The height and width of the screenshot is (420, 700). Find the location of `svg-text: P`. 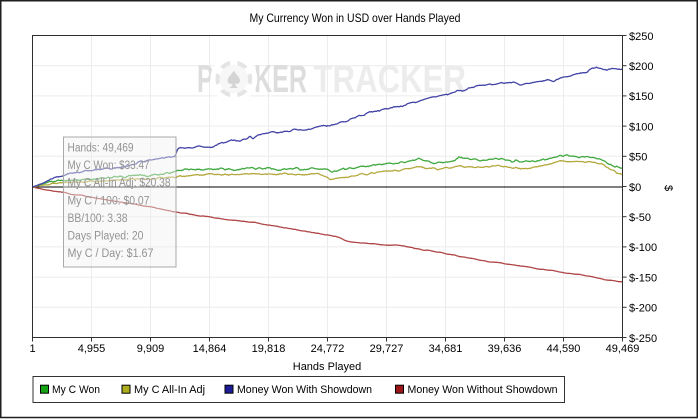

svg-text: P is located at coordinates (205, 79).